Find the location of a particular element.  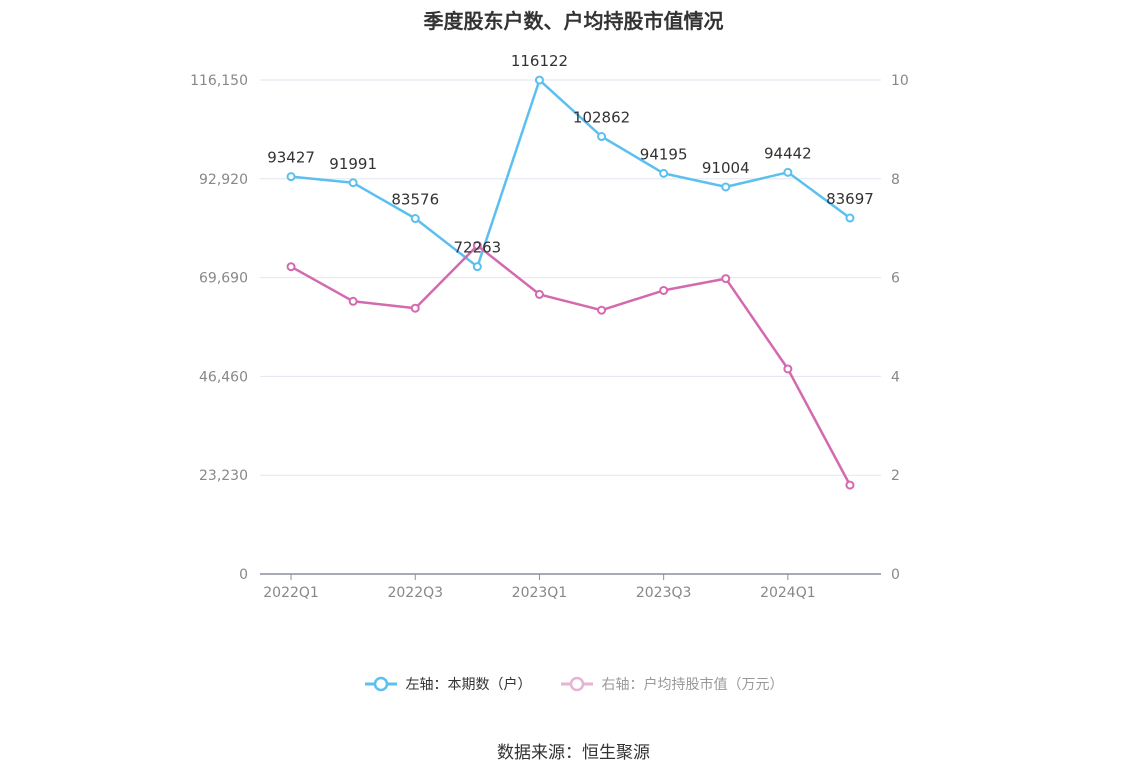

data-label: 72263 is located at coordinates (477, 248).